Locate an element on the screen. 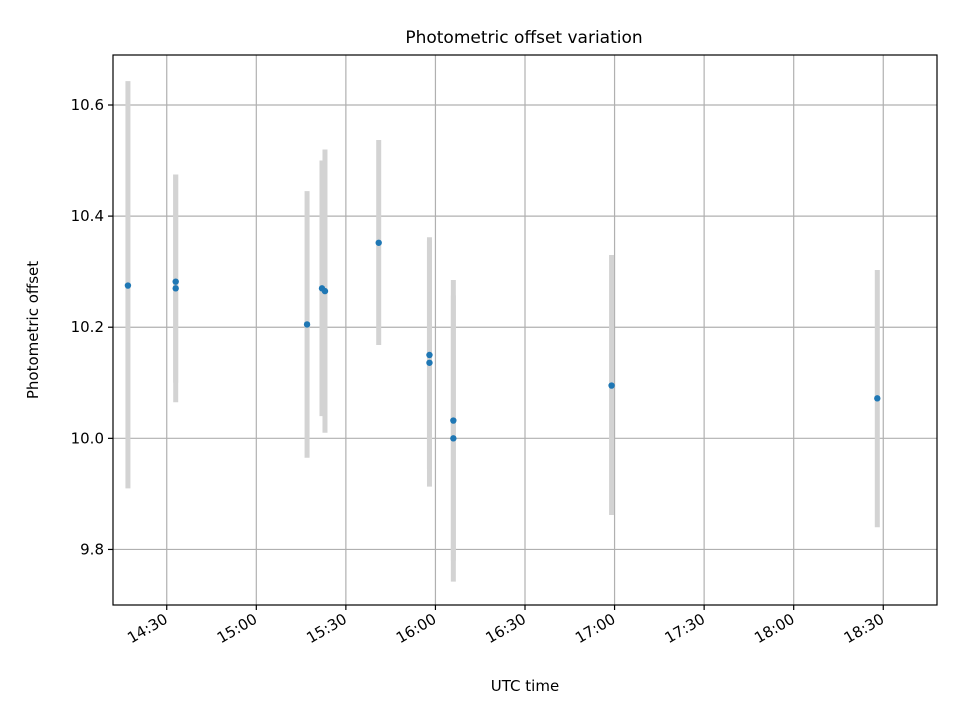 The image size is (960, 720). y-axis-label: Photometric offset is located at coordinates (33, 330).